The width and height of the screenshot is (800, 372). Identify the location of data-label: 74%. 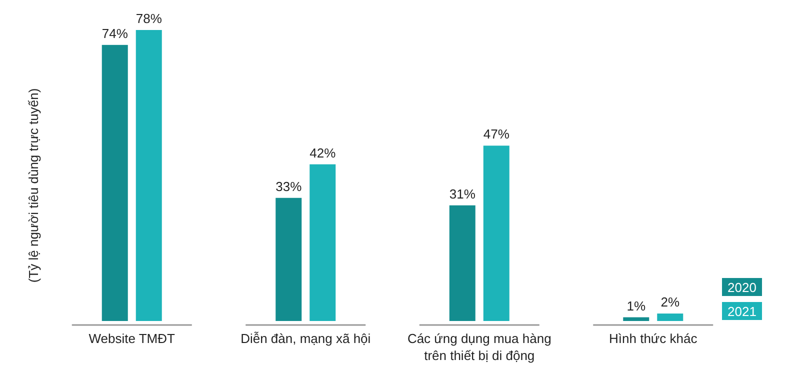
(115, 33).